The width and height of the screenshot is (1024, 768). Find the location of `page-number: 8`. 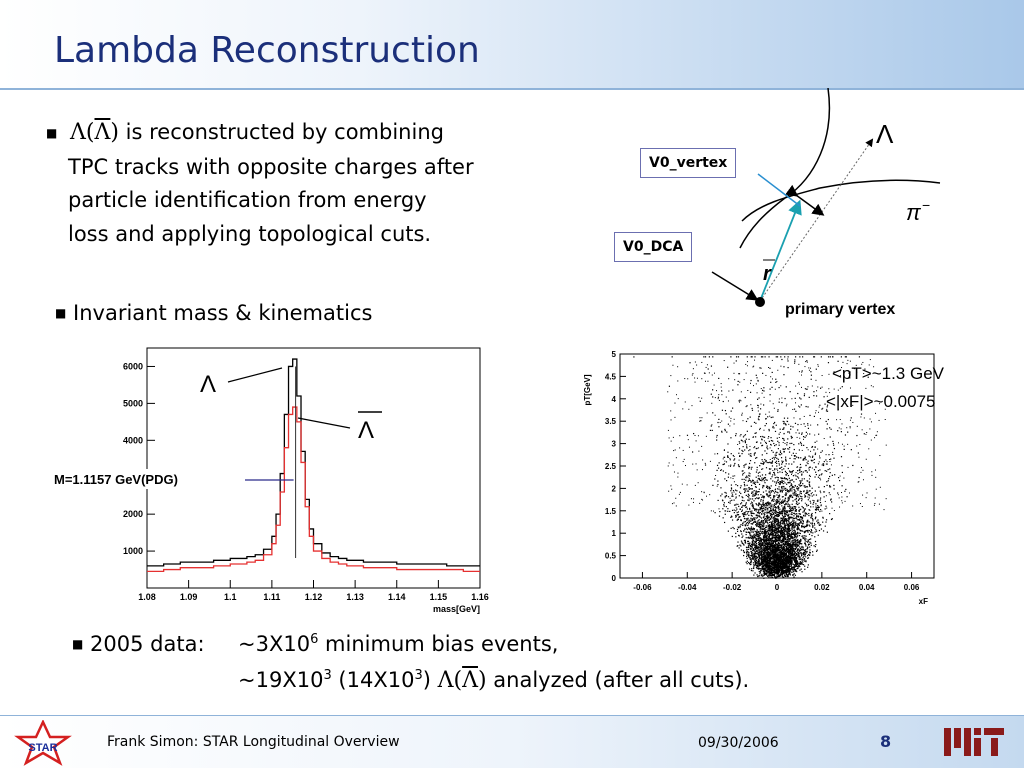

page-number: 8 is located at coordinates (886, 741).